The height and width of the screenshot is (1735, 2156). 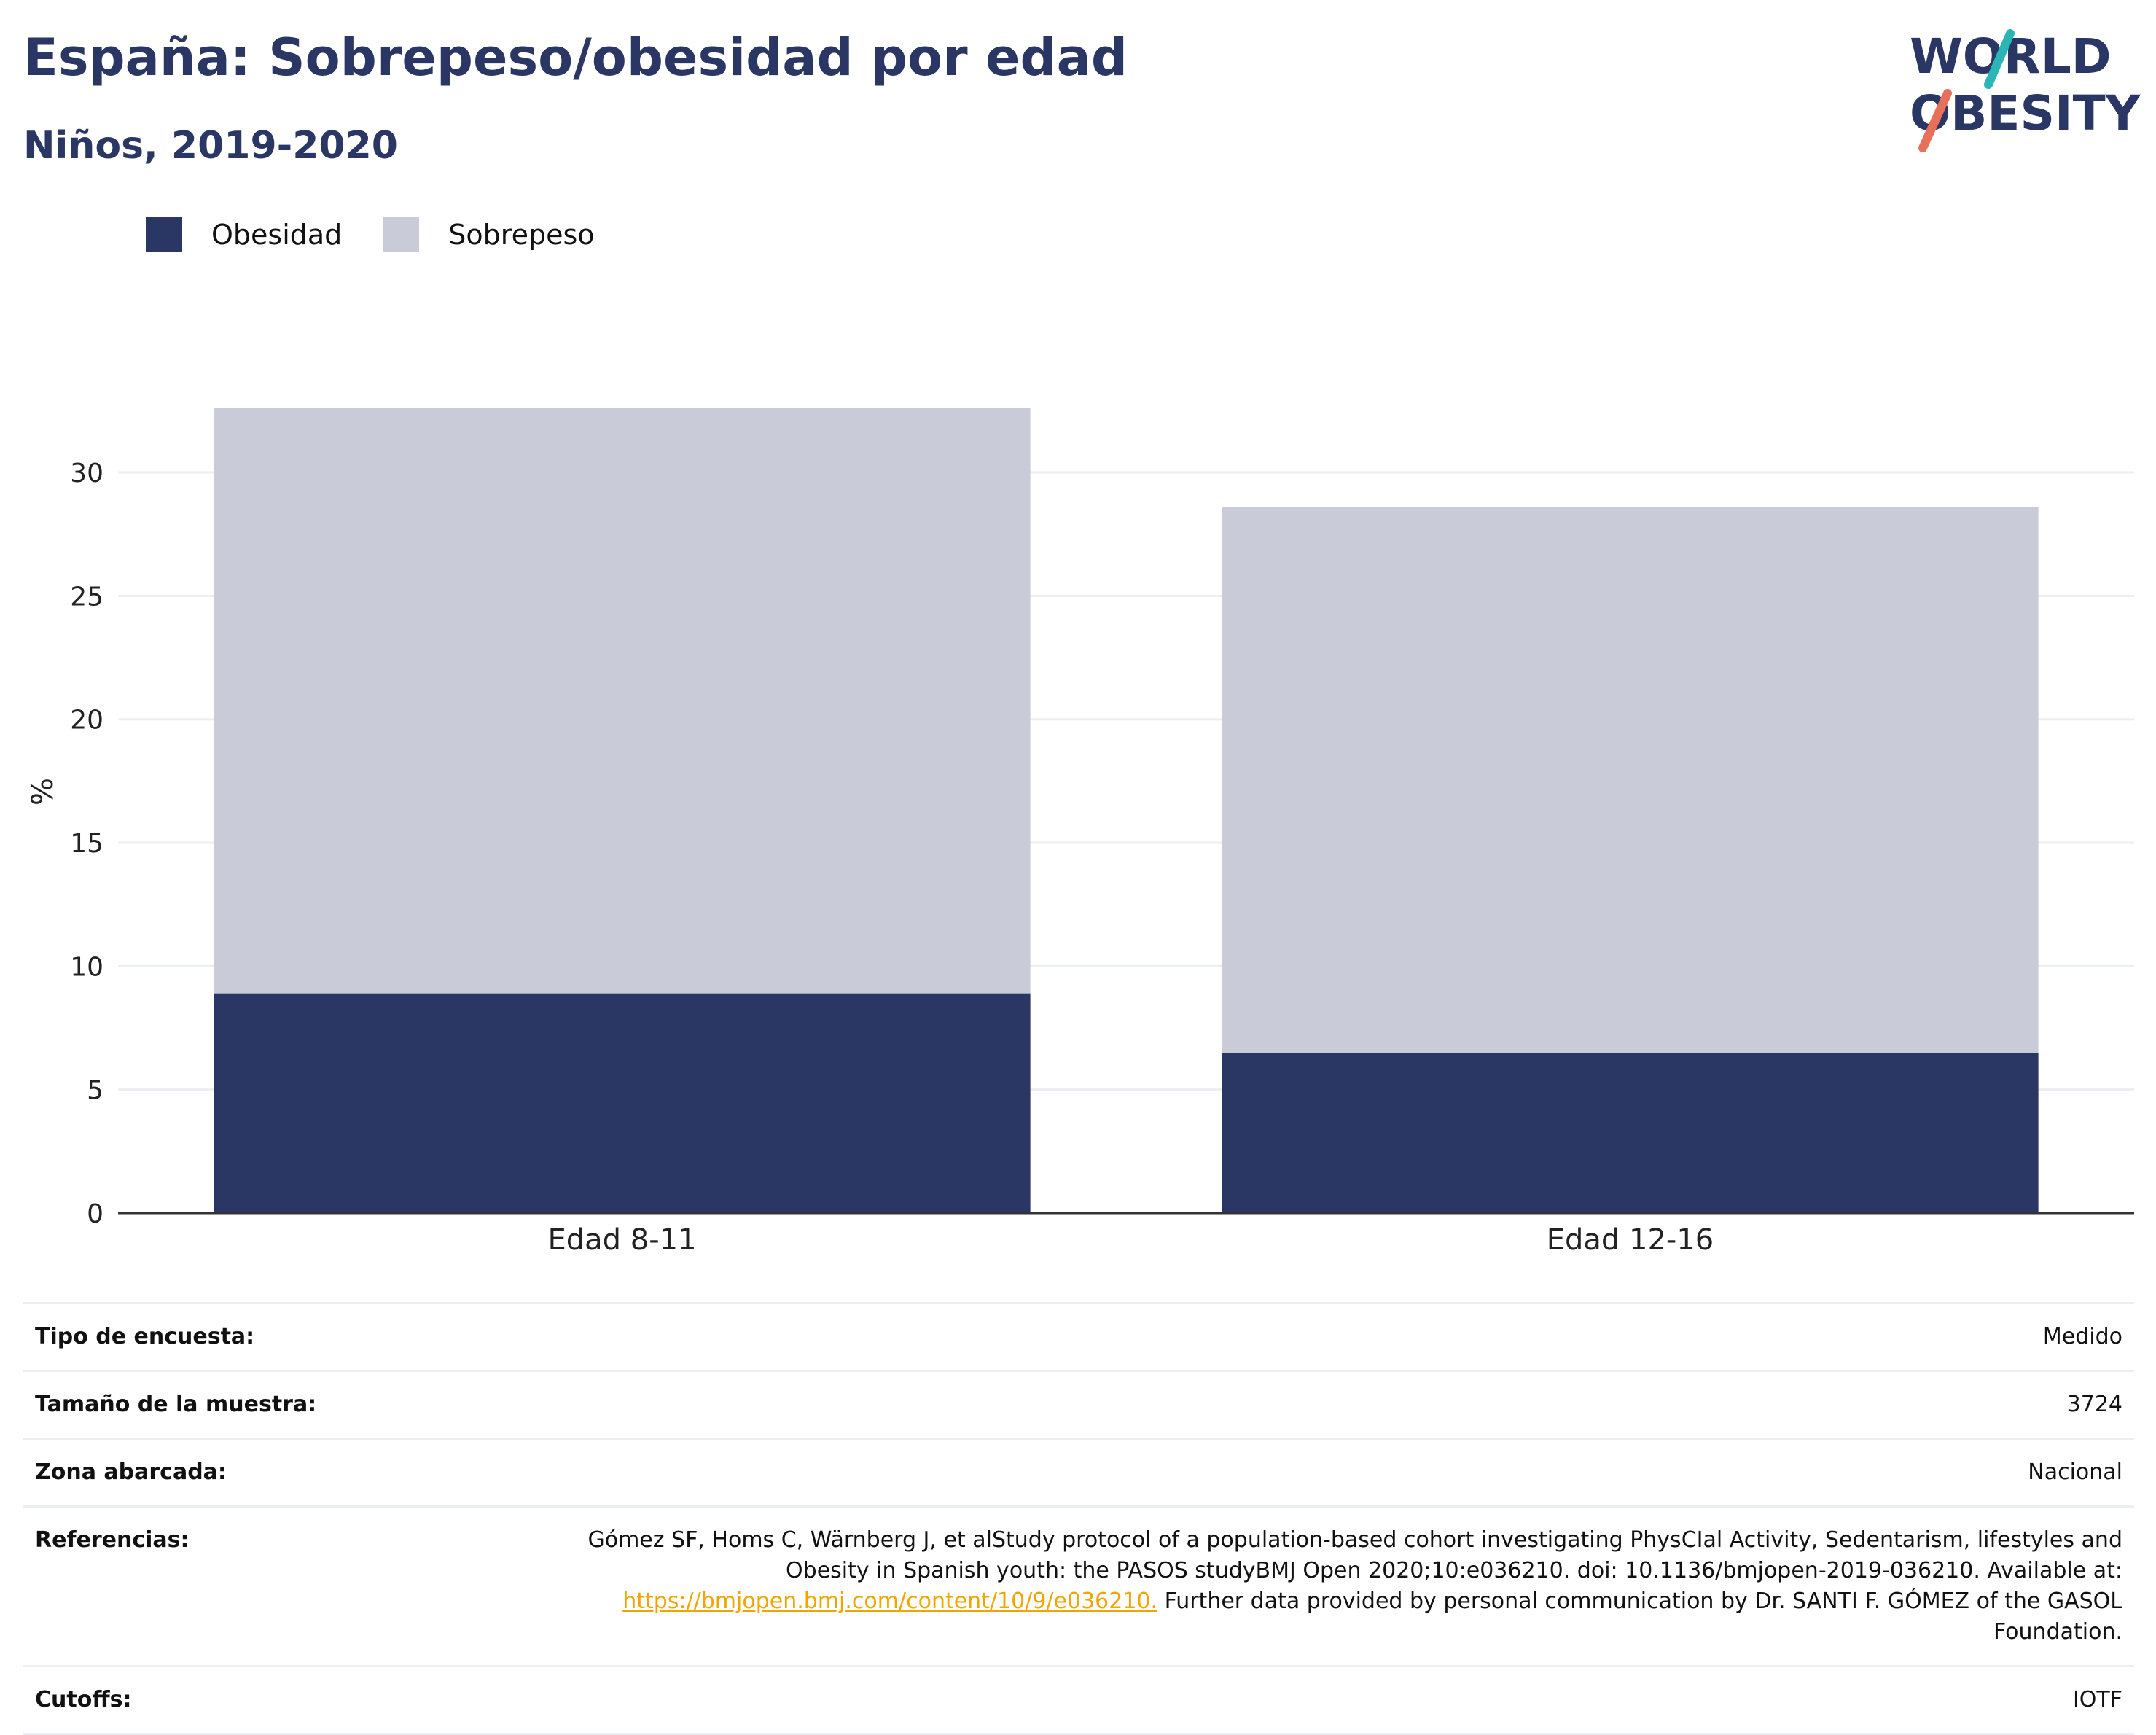 I want to click on legend-item-sobrepeso: Sobrepeso, so click(x=489, y=234).